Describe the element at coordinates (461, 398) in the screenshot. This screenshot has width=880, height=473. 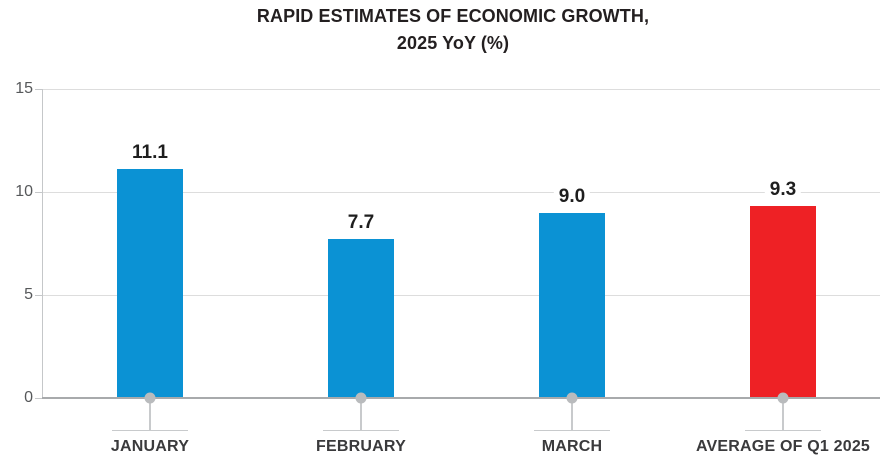
I see `x-axis-baseline` at that location.